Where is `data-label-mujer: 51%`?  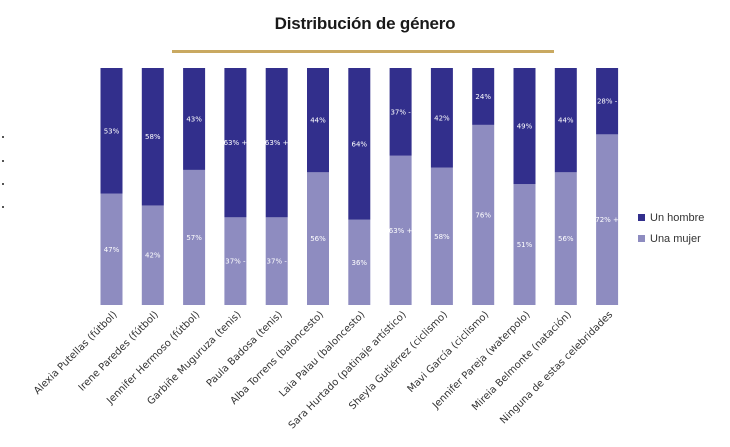 data-label-mujer: 51% is located at coordinates (525, 245).